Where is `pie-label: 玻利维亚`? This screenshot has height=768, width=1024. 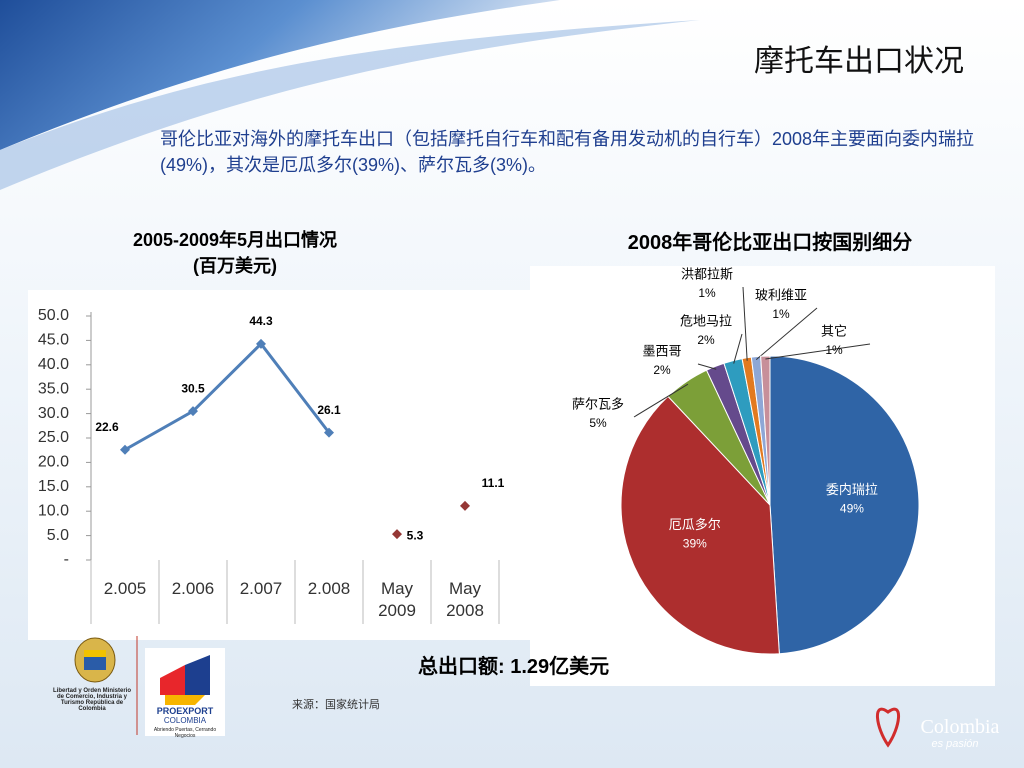
pie-label: 玻利维亚 is located at coordinates (781, 294).